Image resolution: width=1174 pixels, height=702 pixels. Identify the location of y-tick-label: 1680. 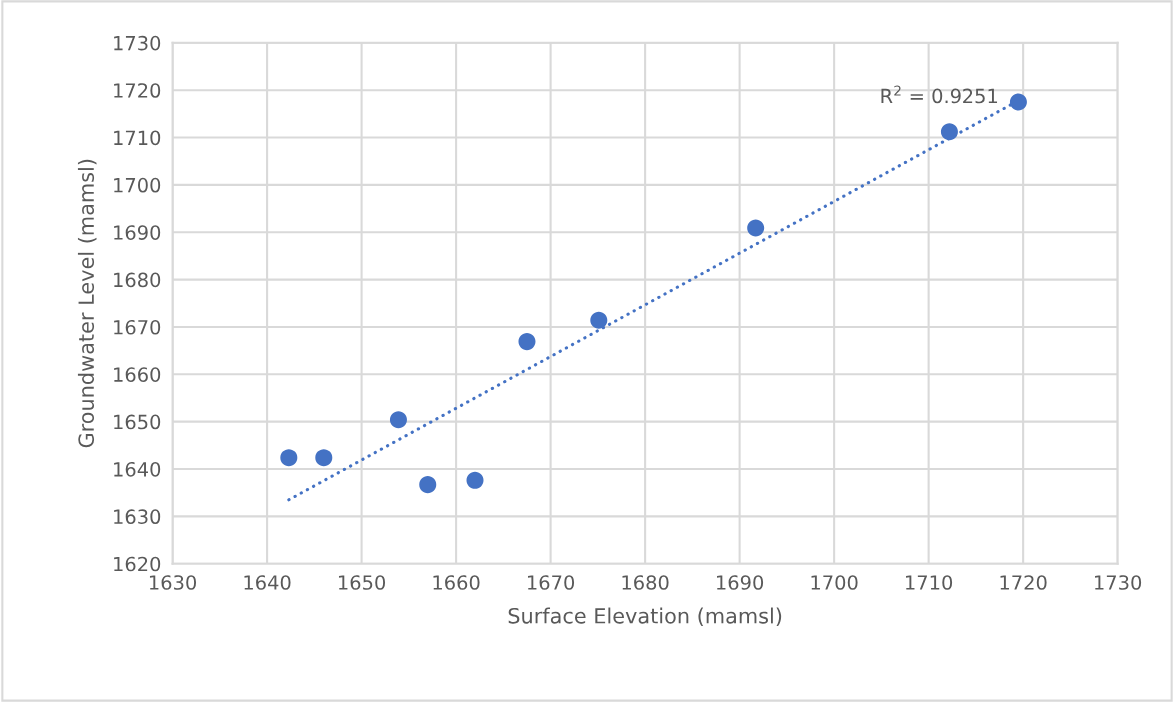
(137, 280).